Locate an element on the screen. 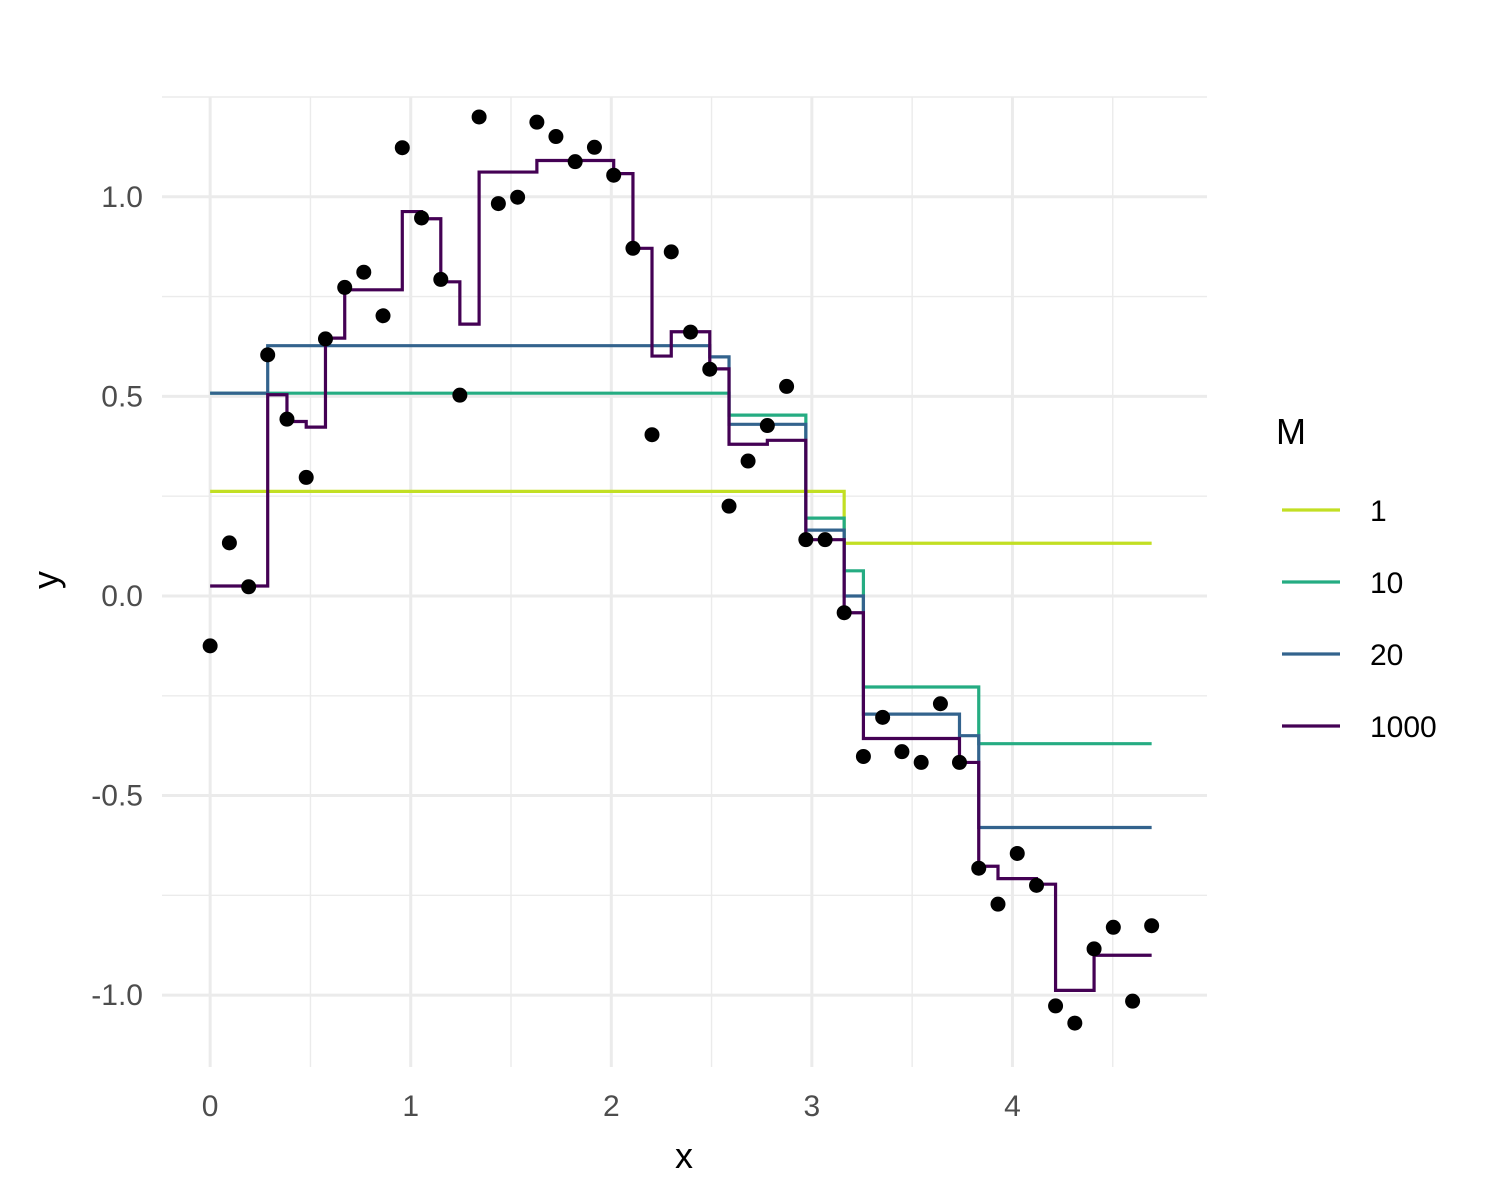  x-tick-label: 2 is located at coordinates (611, 1106).